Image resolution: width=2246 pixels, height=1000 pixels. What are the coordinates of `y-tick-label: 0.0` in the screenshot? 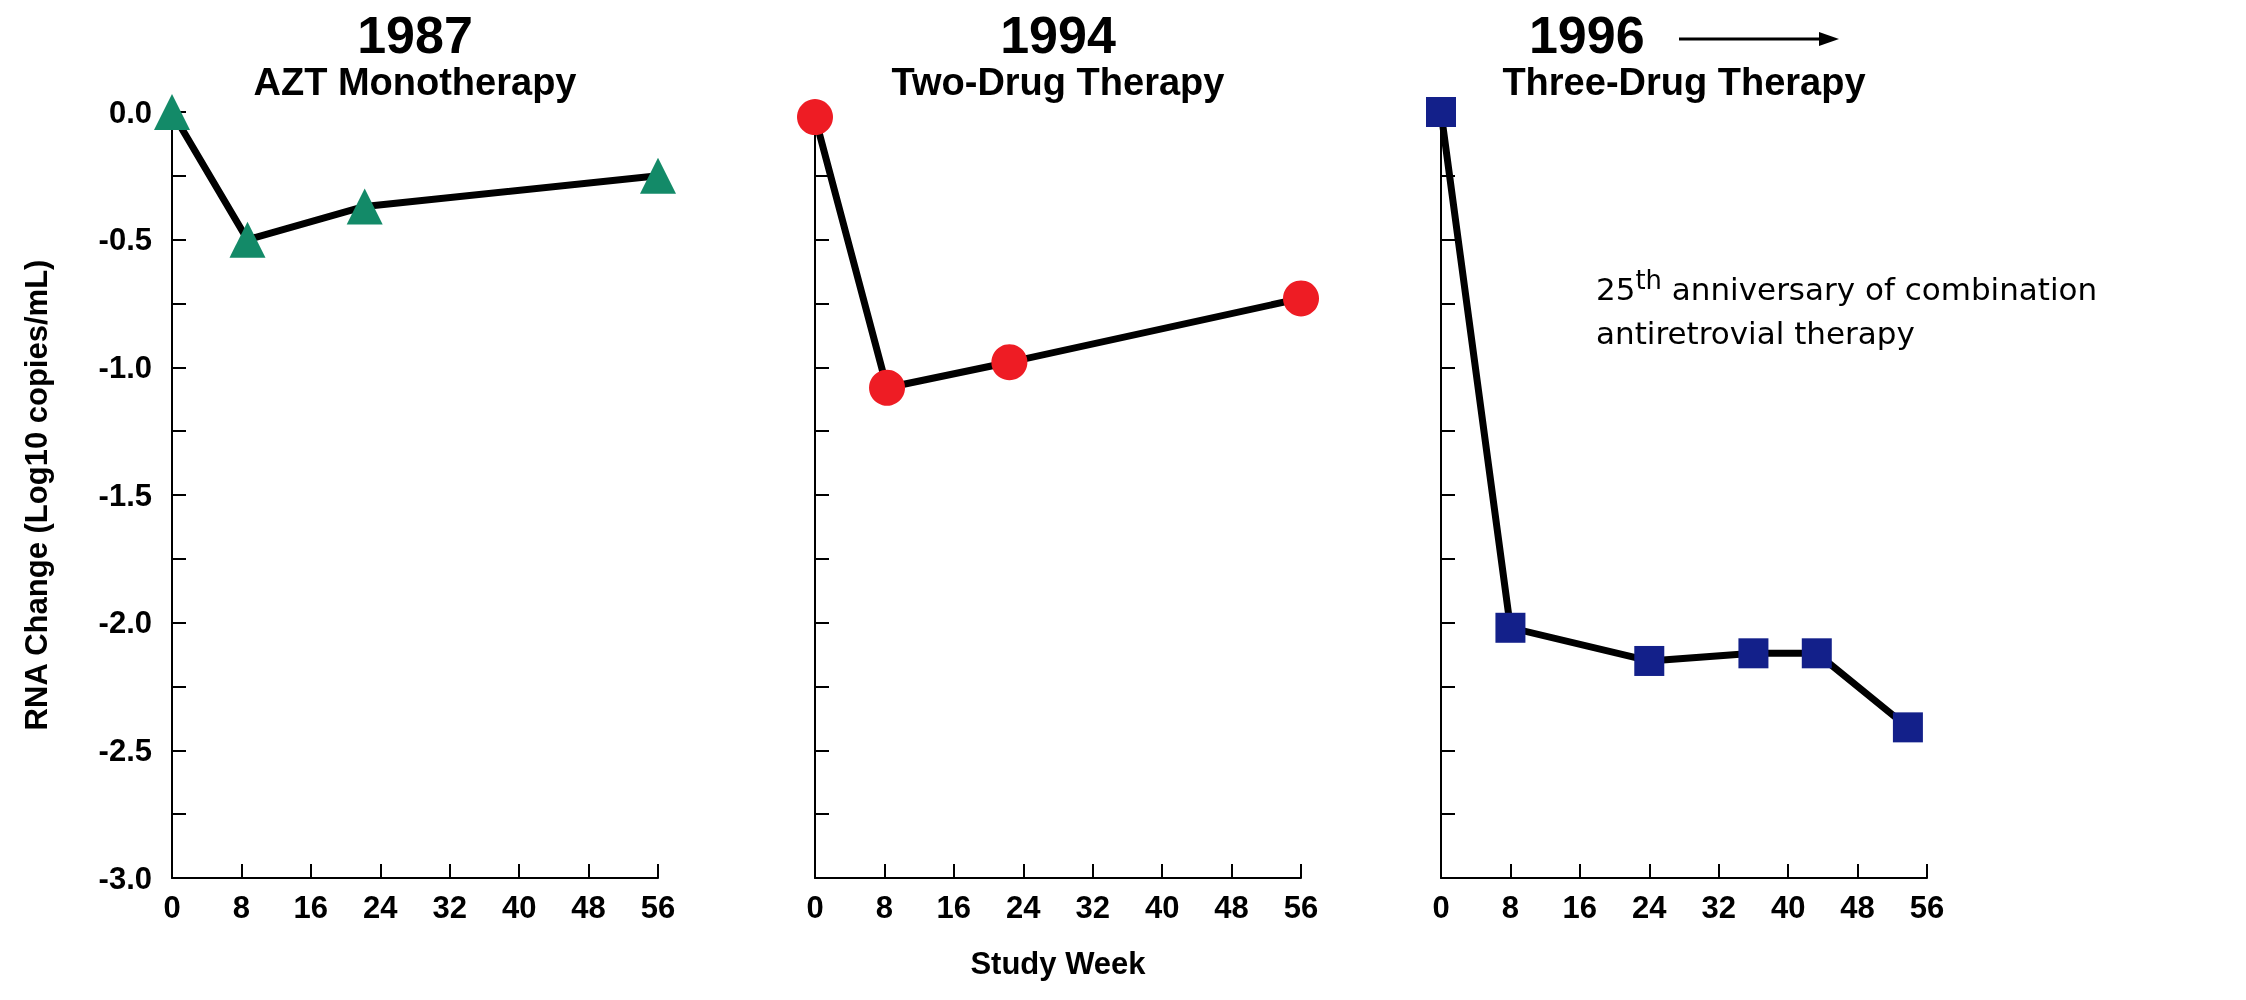 It's located at (130, 112).